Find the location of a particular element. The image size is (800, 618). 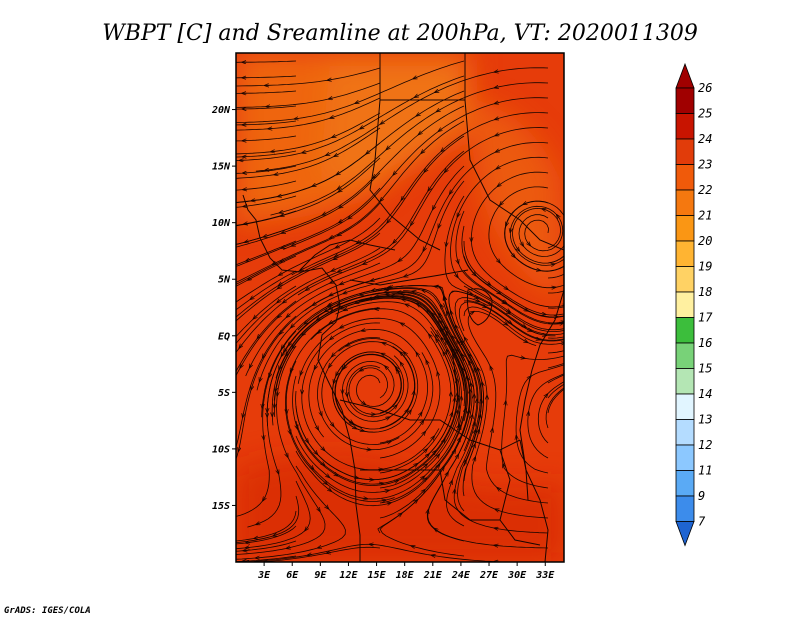

grads-credit: GrADS: IGES/COLA is located at coordinates (47, 611).